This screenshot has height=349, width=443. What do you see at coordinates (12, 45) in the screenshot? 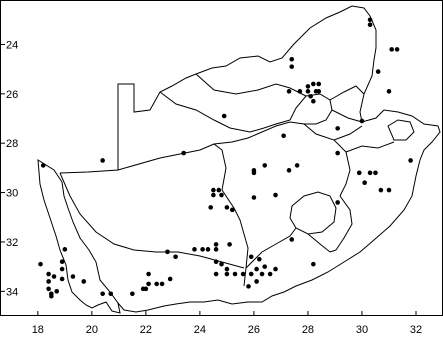
I see `y-tick-label: 24` at bounding box center [12, 45].